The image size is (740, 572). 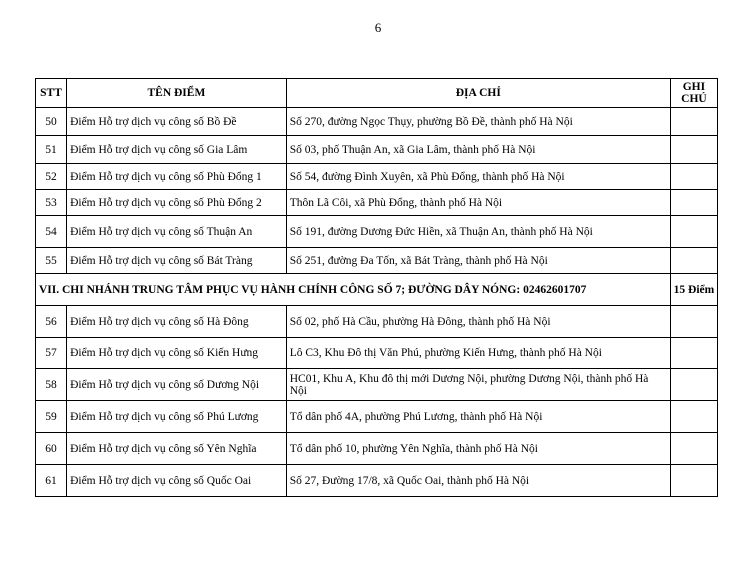 What do you see at coordinates (51, 384) in the screenshot?
I see `row-stt: 58` at bounding box center [51, 384].